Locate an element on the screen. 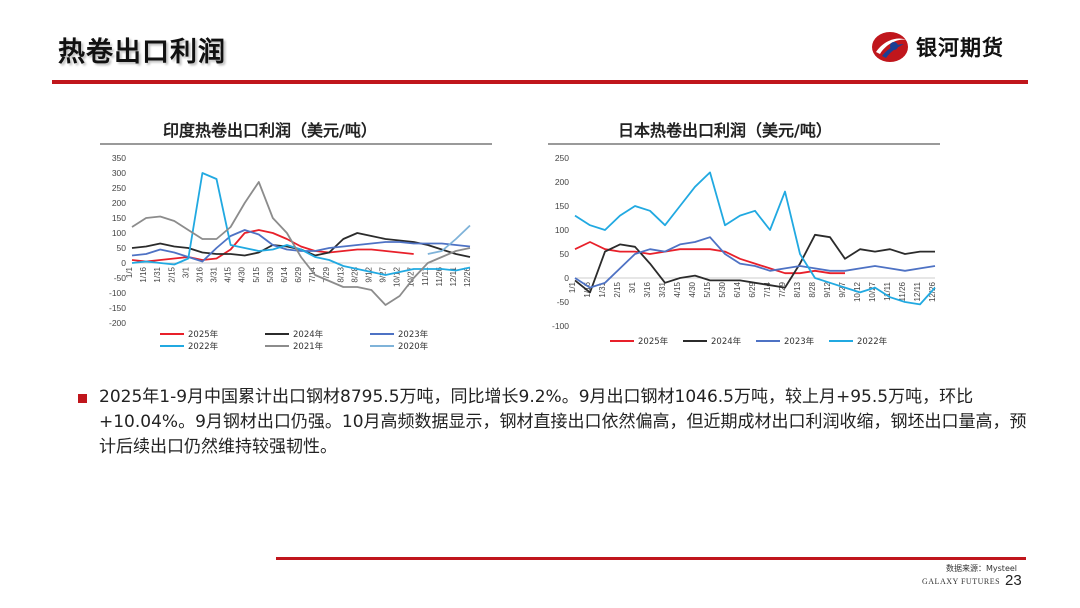  x-tick-label: 1/1 is located at coordinates (572, 287).